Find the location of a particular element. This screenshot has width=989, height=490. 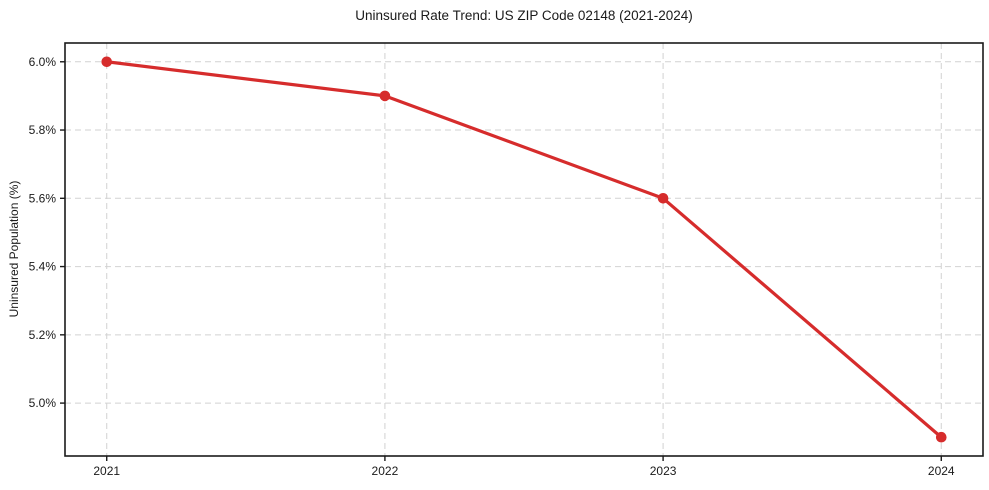

y-tick-label: 5.0% is located at coordinates (43, 403).